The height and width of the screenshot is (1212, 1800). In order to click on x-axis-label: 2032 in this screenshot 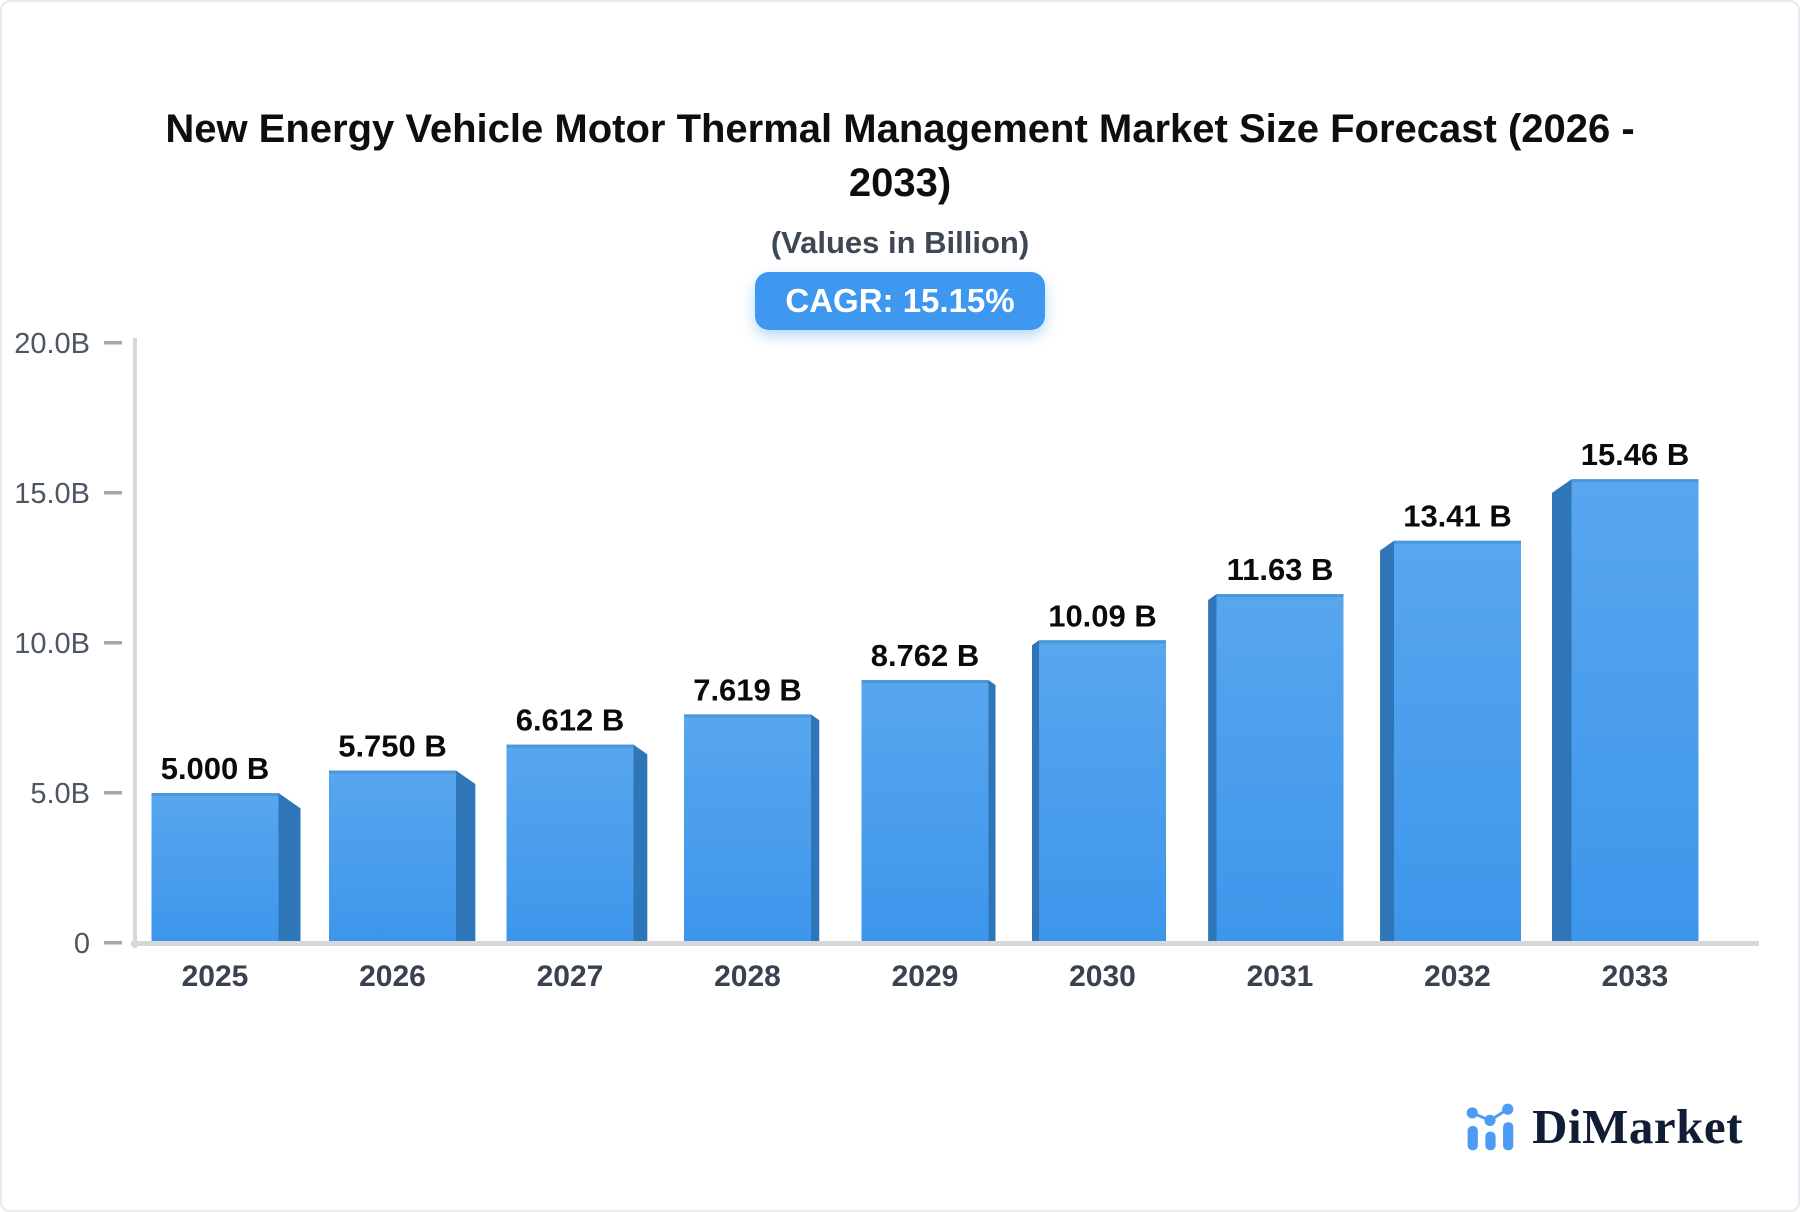, I will do `click(1457, 976)`.